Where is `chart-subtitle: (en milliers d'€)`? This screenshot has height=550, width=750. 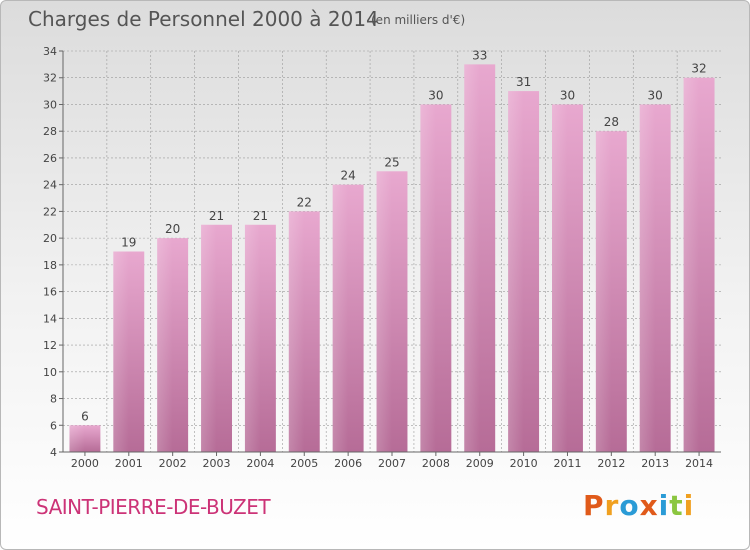 chart-subtitle: (en milliers d'€) is located at coordinates (418, 20).